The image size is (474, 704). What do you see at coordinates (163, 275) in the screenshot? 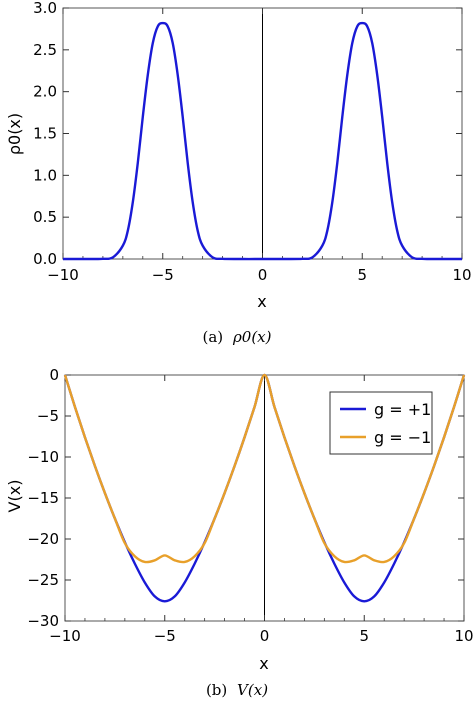
I see `panel-a-xtick-label: −5` at bounding box center [163, 275].